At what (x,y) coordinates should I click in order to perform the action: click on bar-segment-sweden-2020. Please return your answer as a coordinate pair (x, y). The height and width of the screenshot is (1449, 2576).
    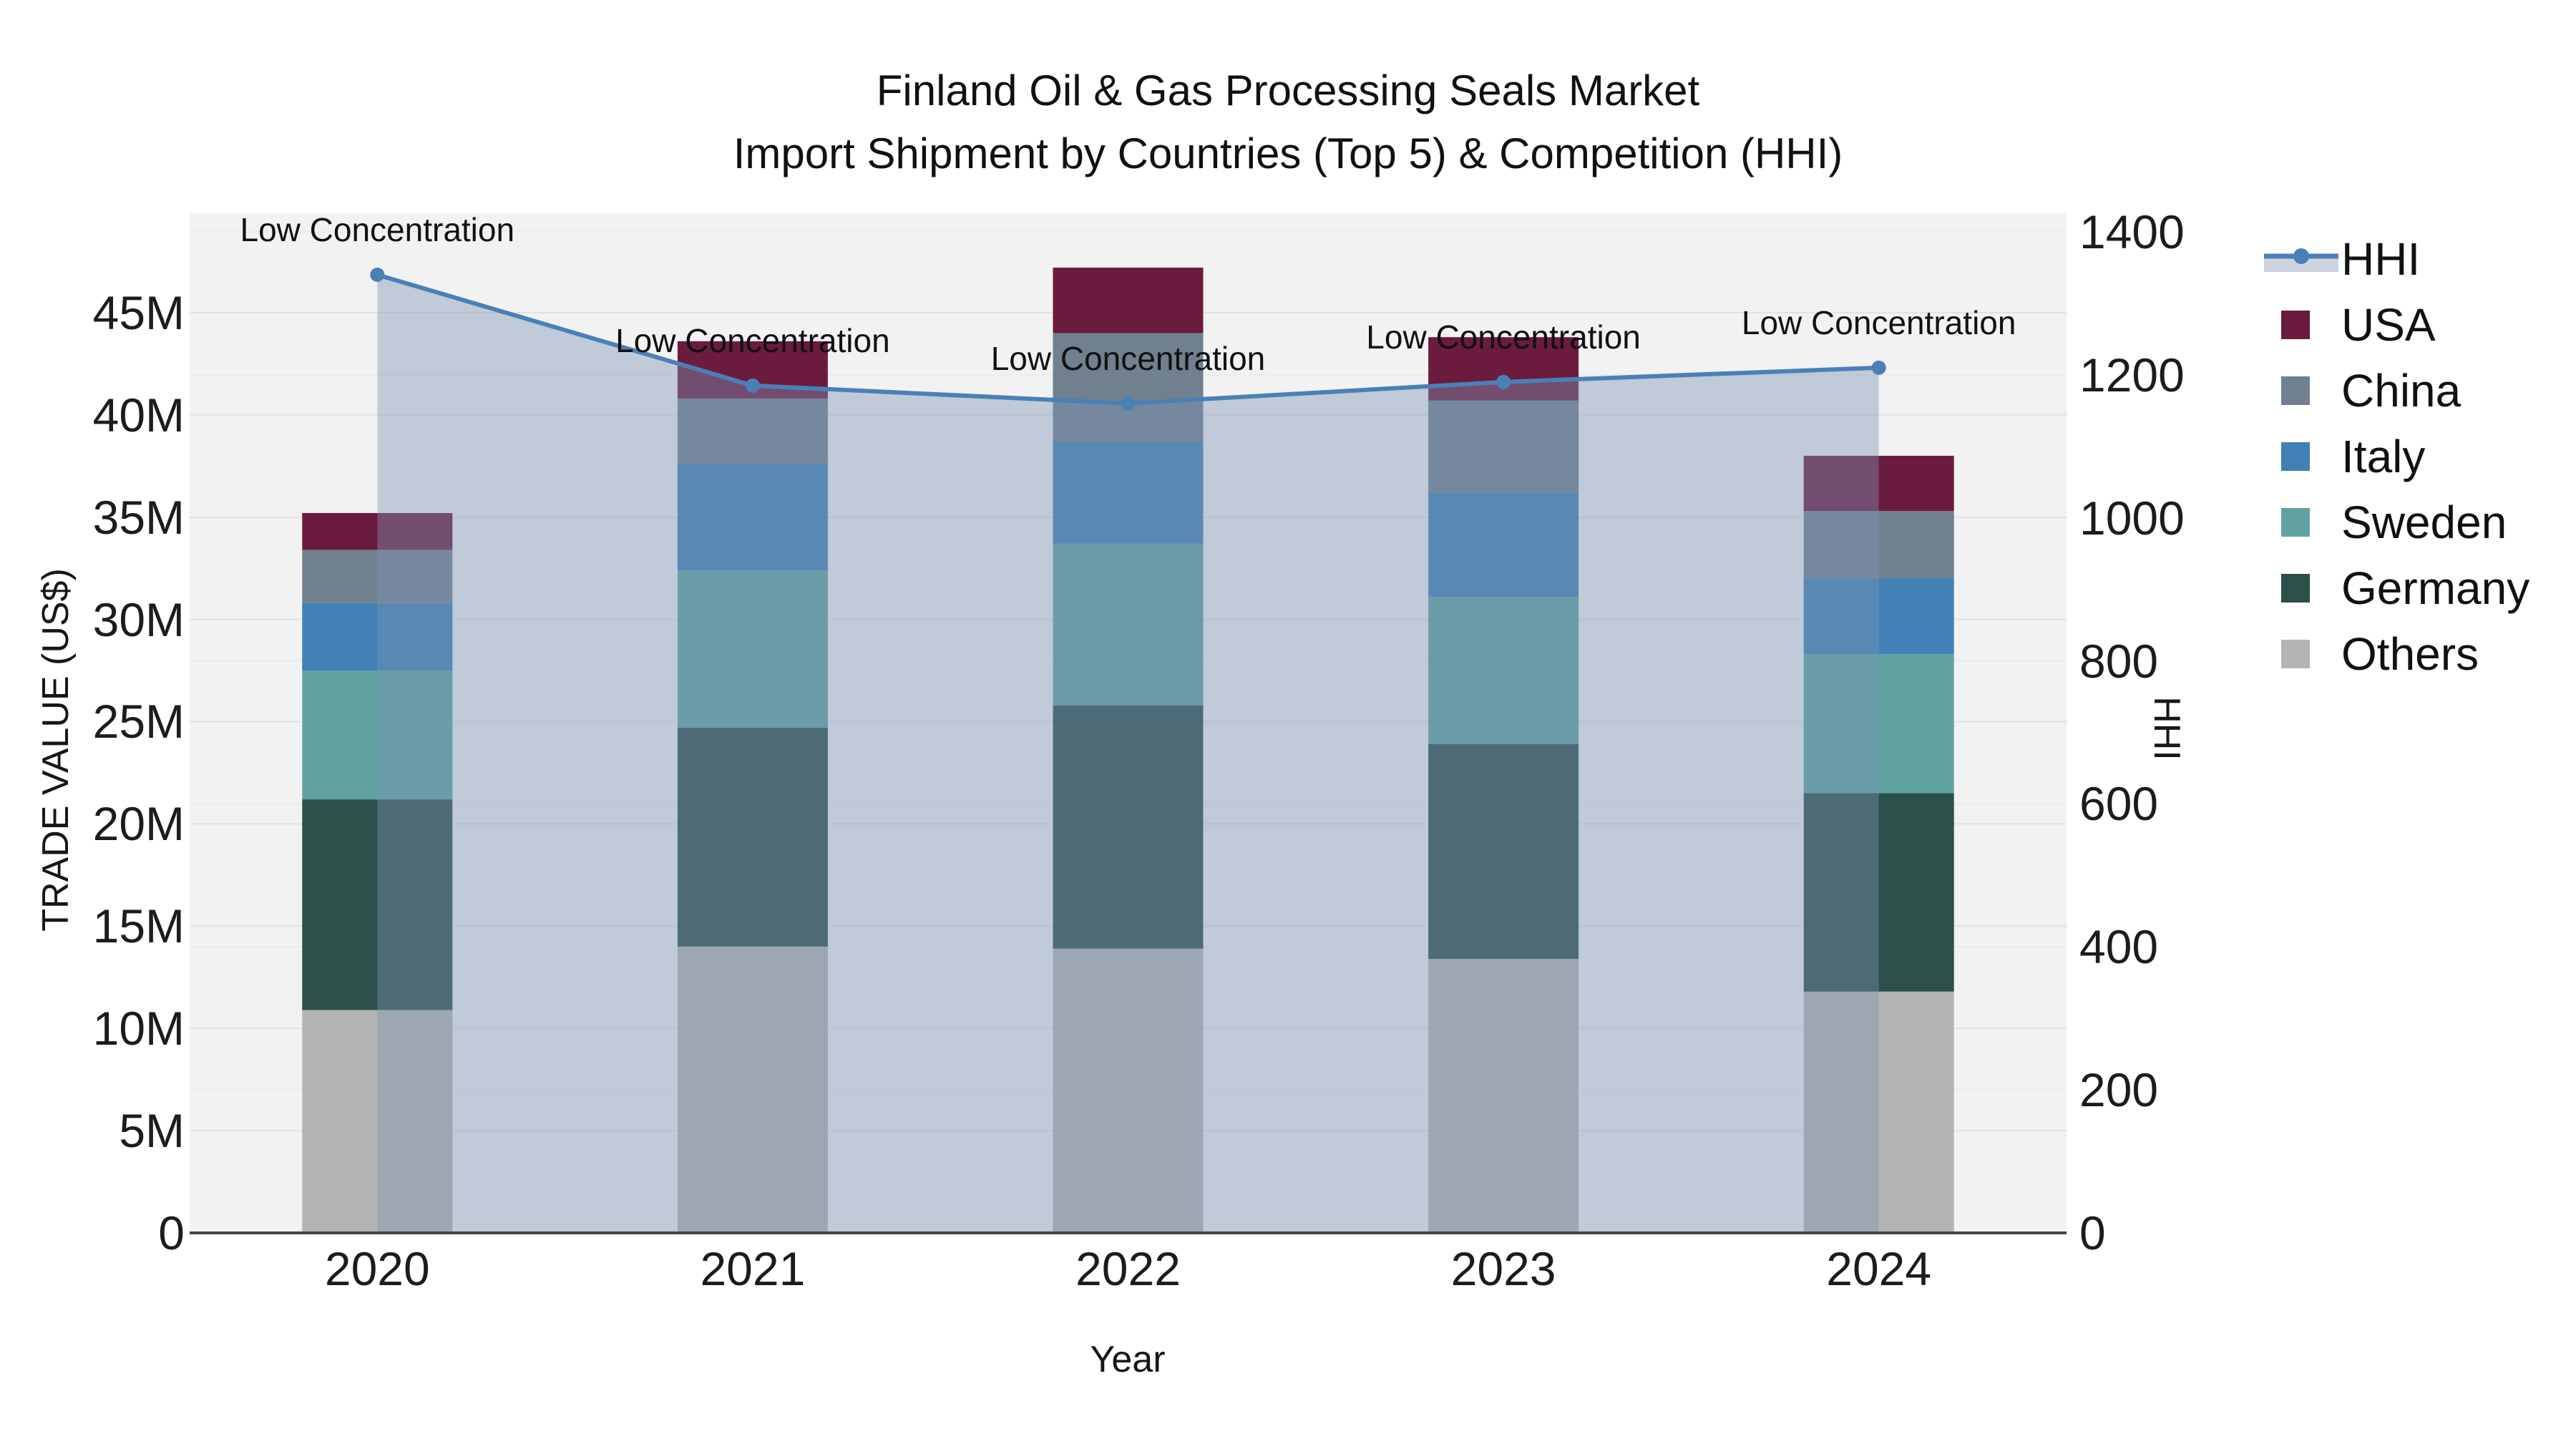
    Looking at the image, I should click on (377, 735).